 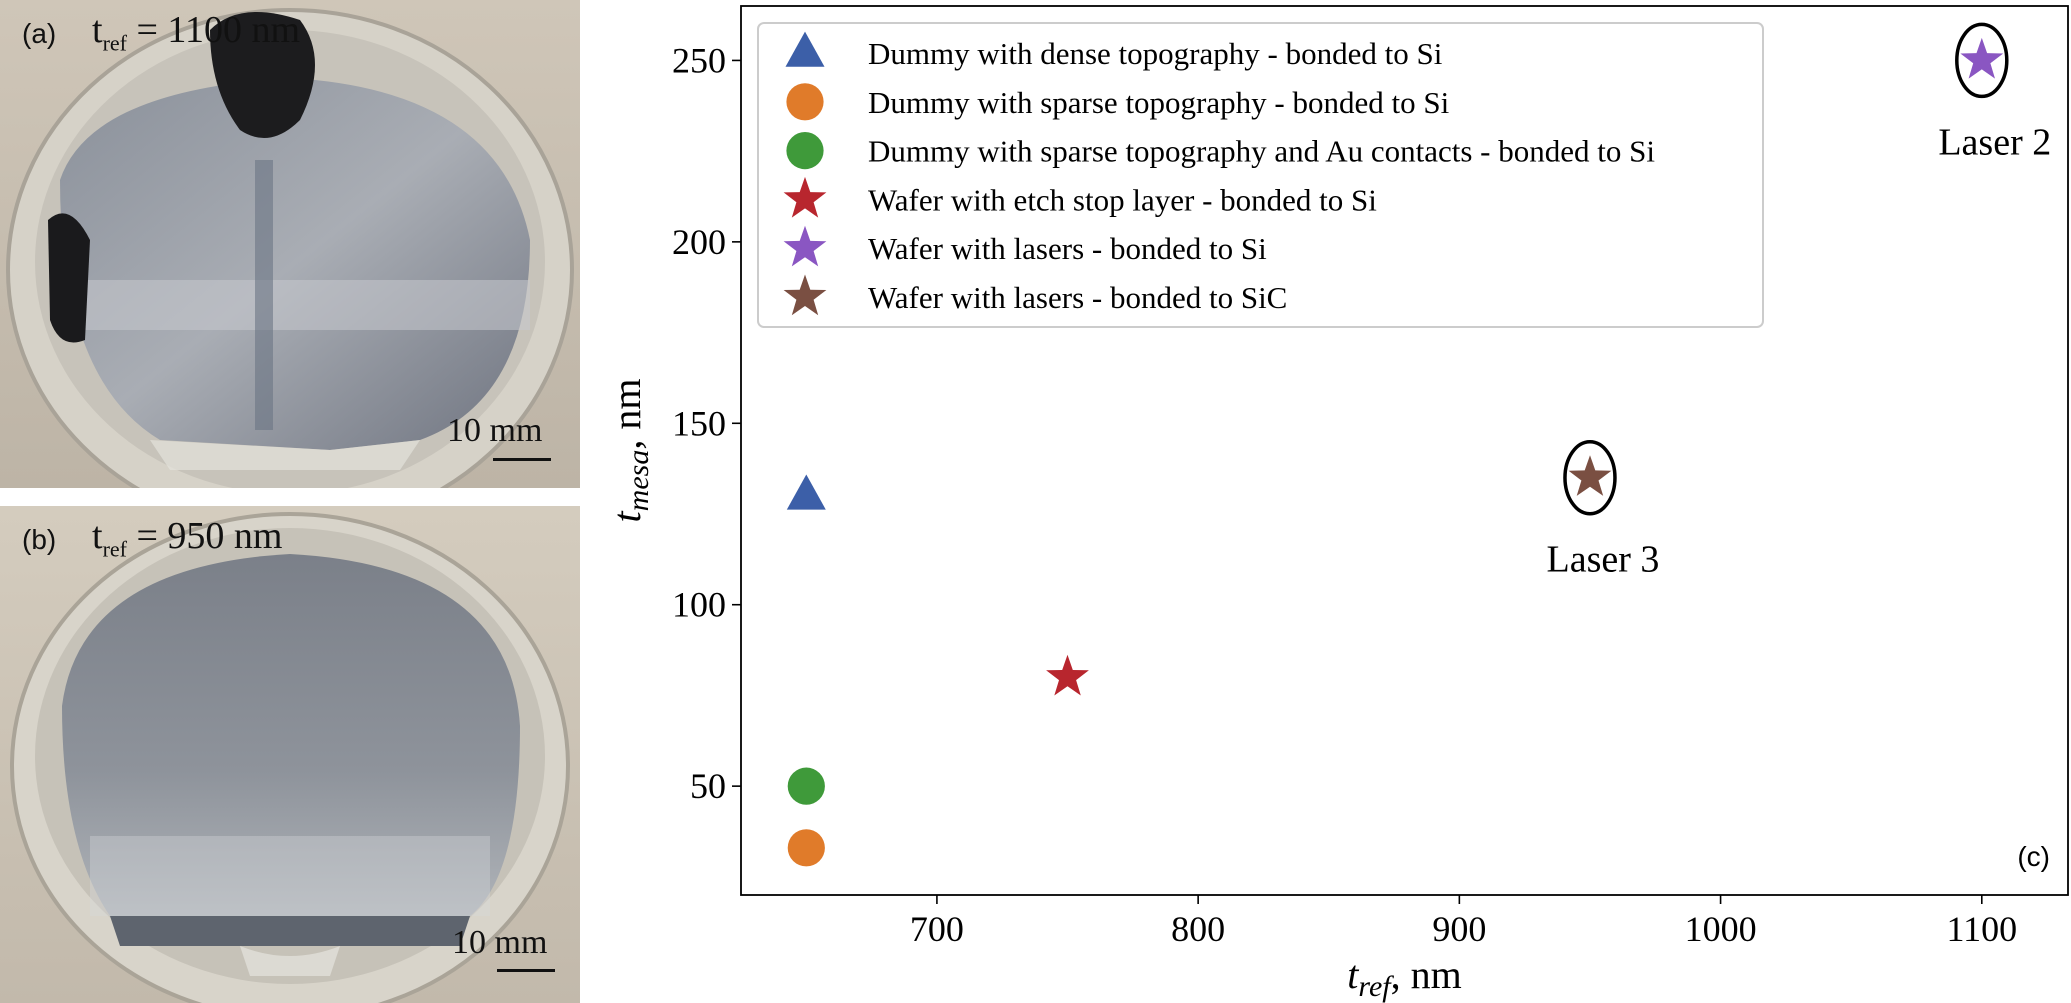 I want to click on panel-b-tag: (b), so click(x=39, y=539).